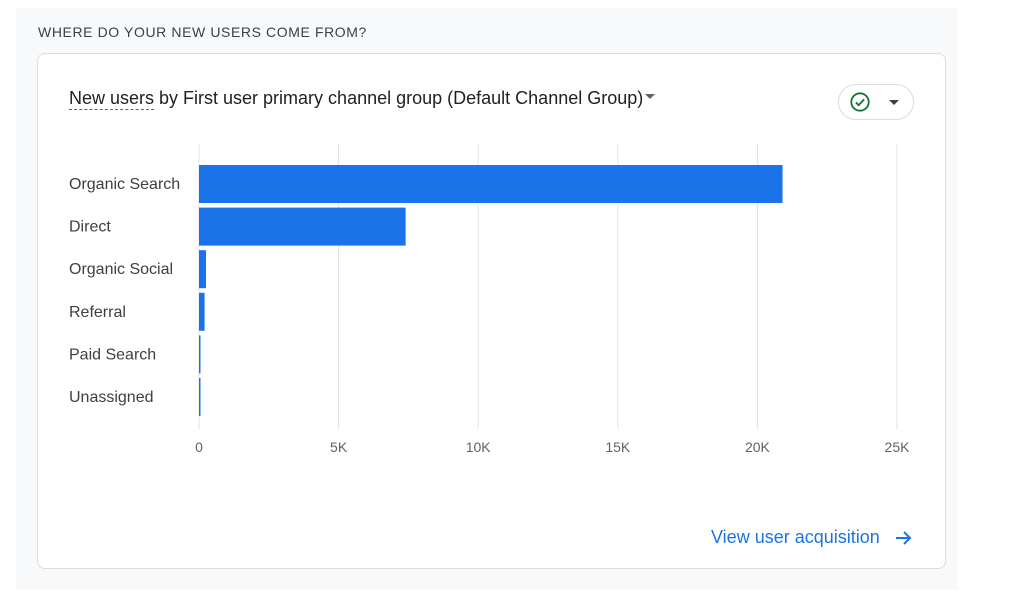 Image resolution: width=1024 pixels, height=600 pixels. What do you see at coordinates (112, 99) in the screenshot?
I see `metric-selector: New users` at bounding box center [112, 99].